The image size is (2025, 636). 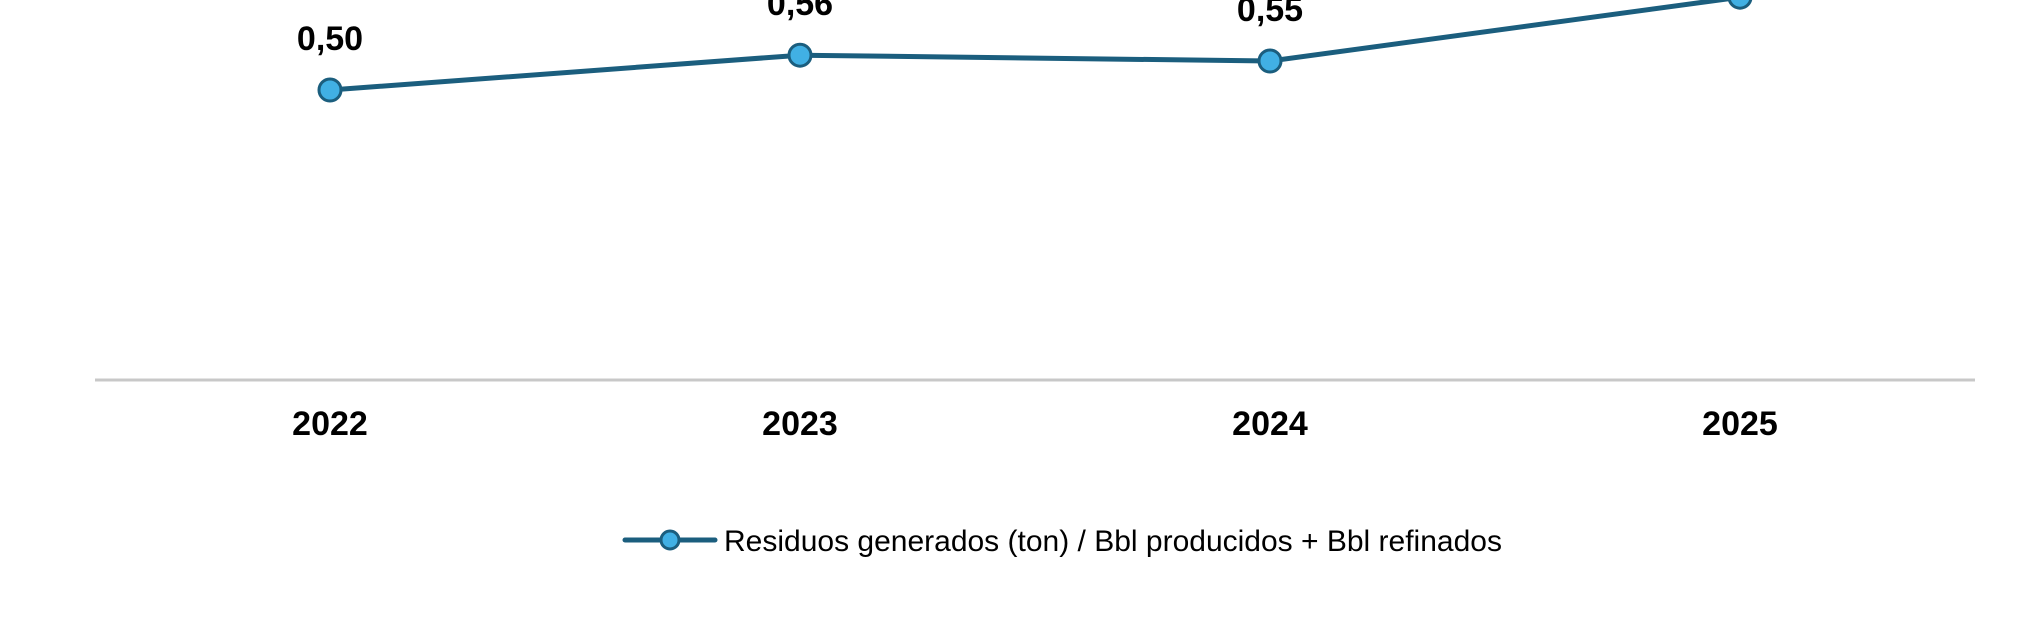 What do you see at coordinates (670, 540) in the screenshot?
I see `legend-marker-swatch` at bounding box center [670, 540].